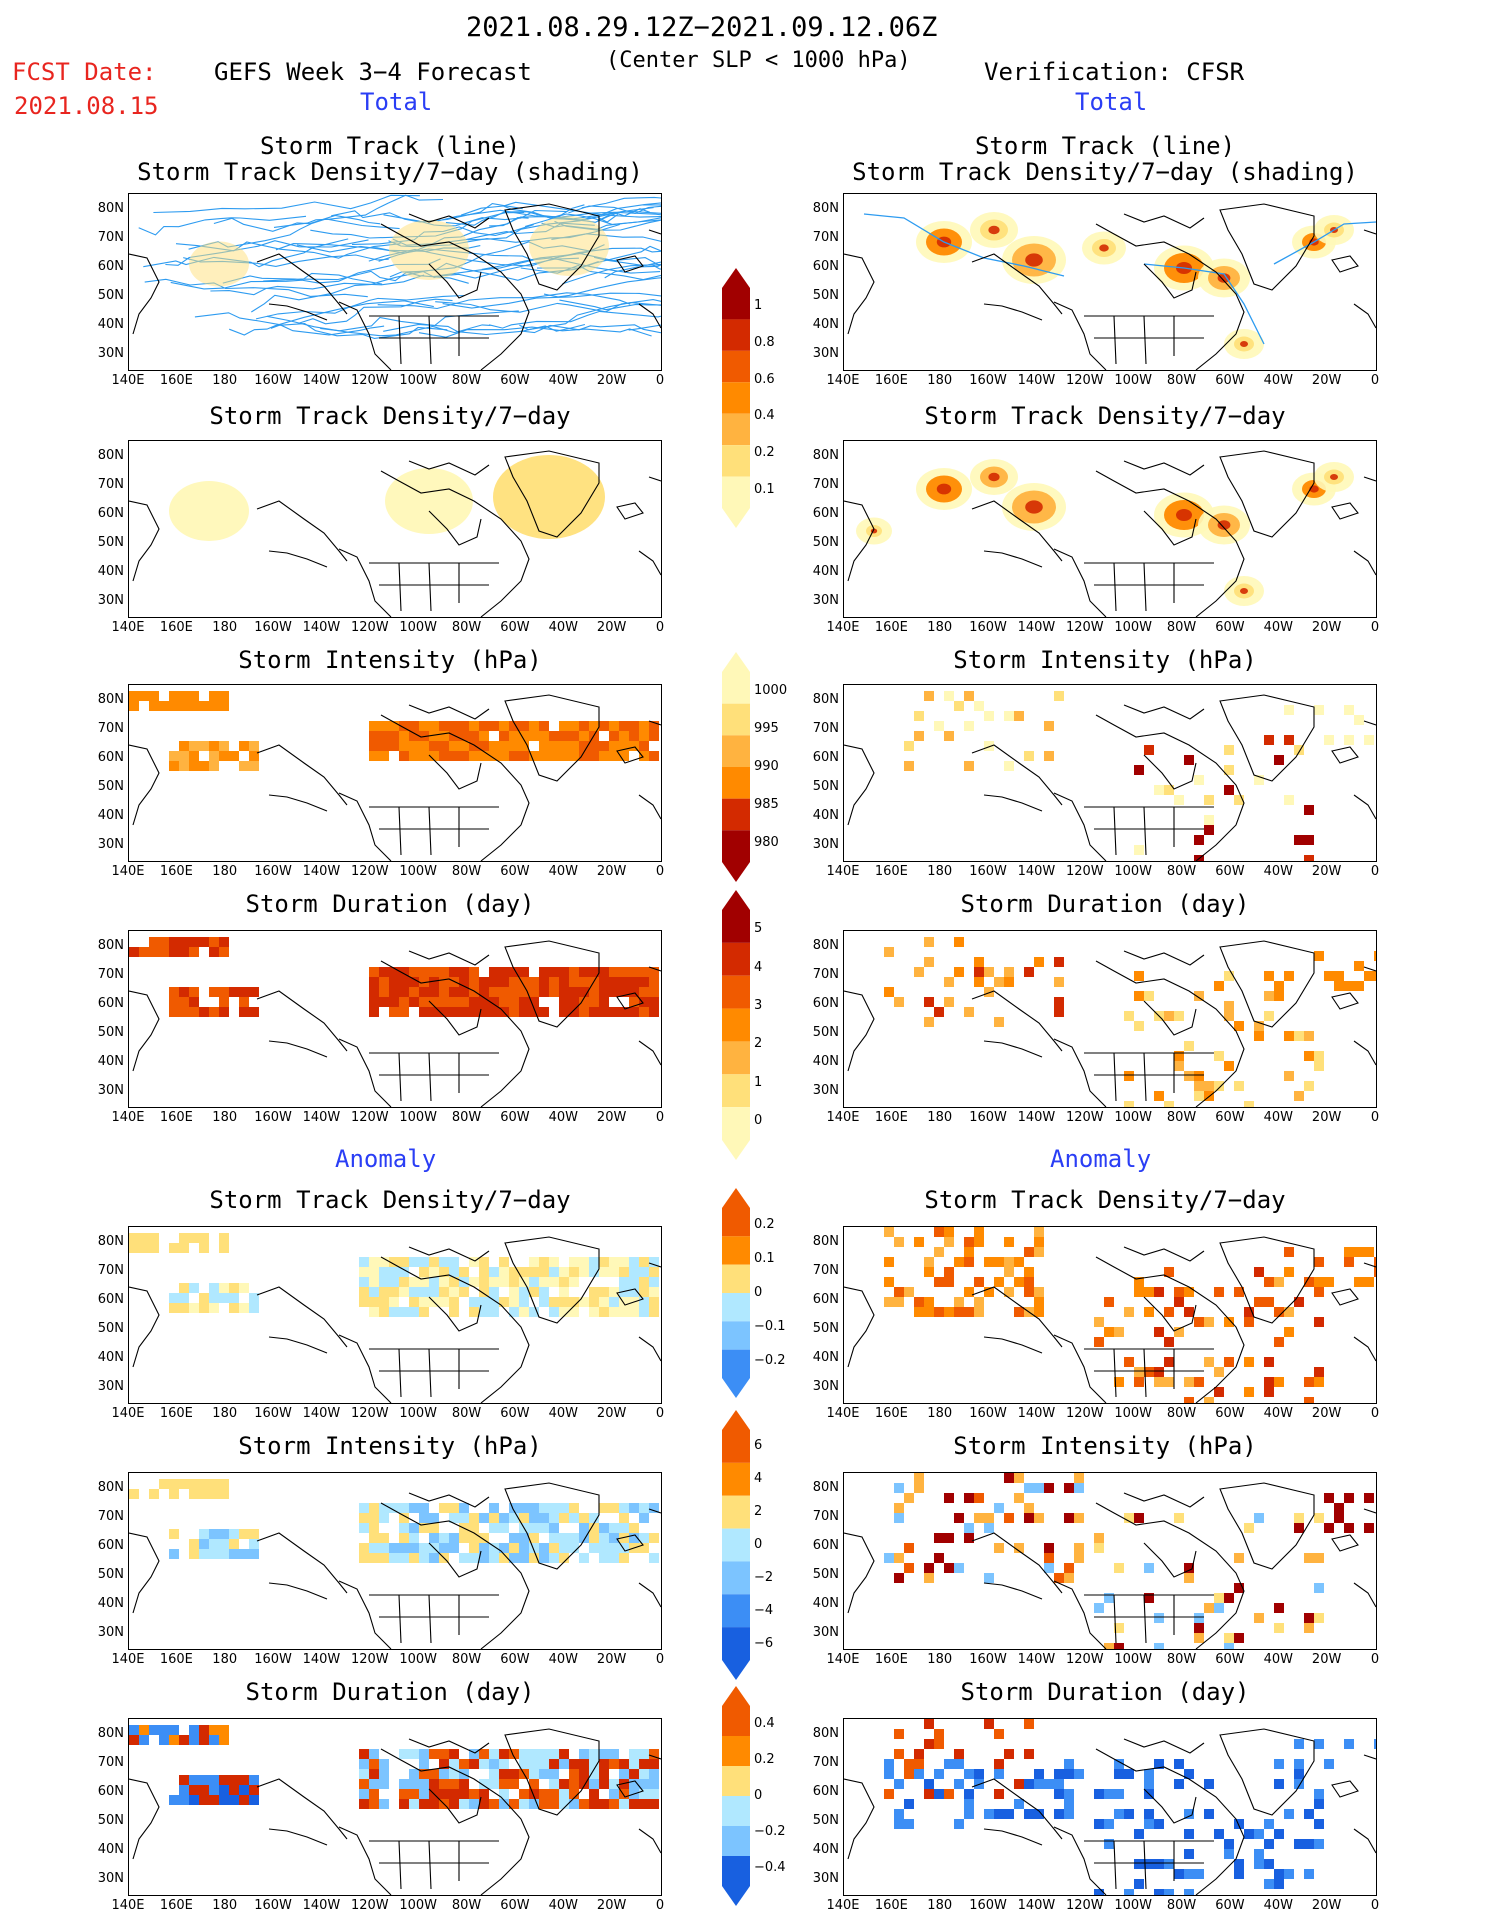  I want to click on lon-tick-label: 120W, so click(1084, 871).